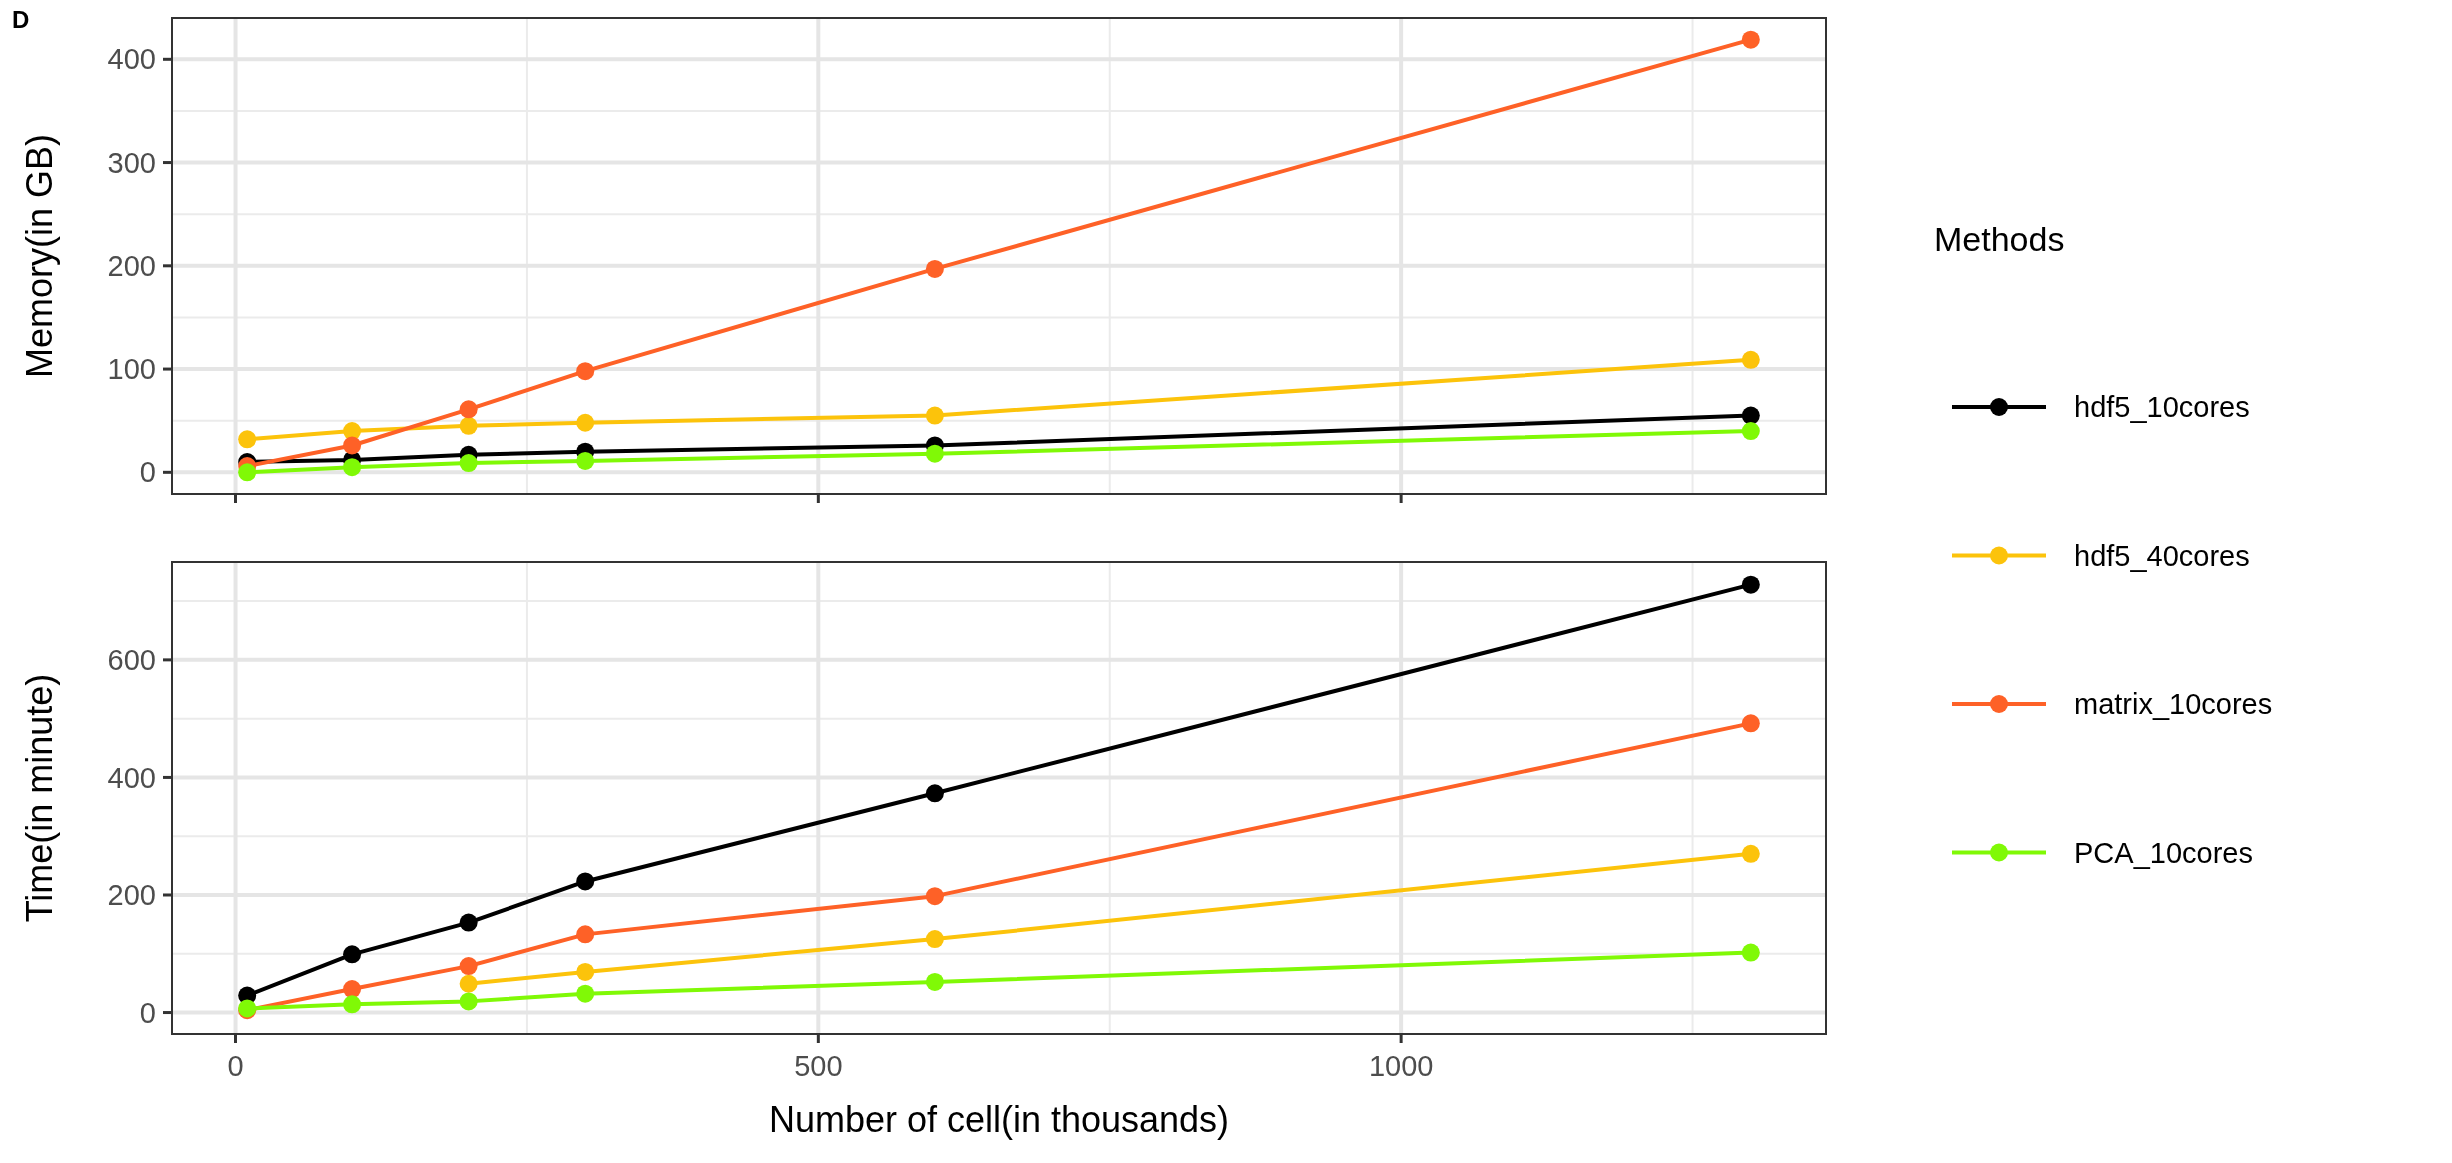 The height and width of the screenshot is (1163, 2452). I want to click on text: D, so click(21, 19).